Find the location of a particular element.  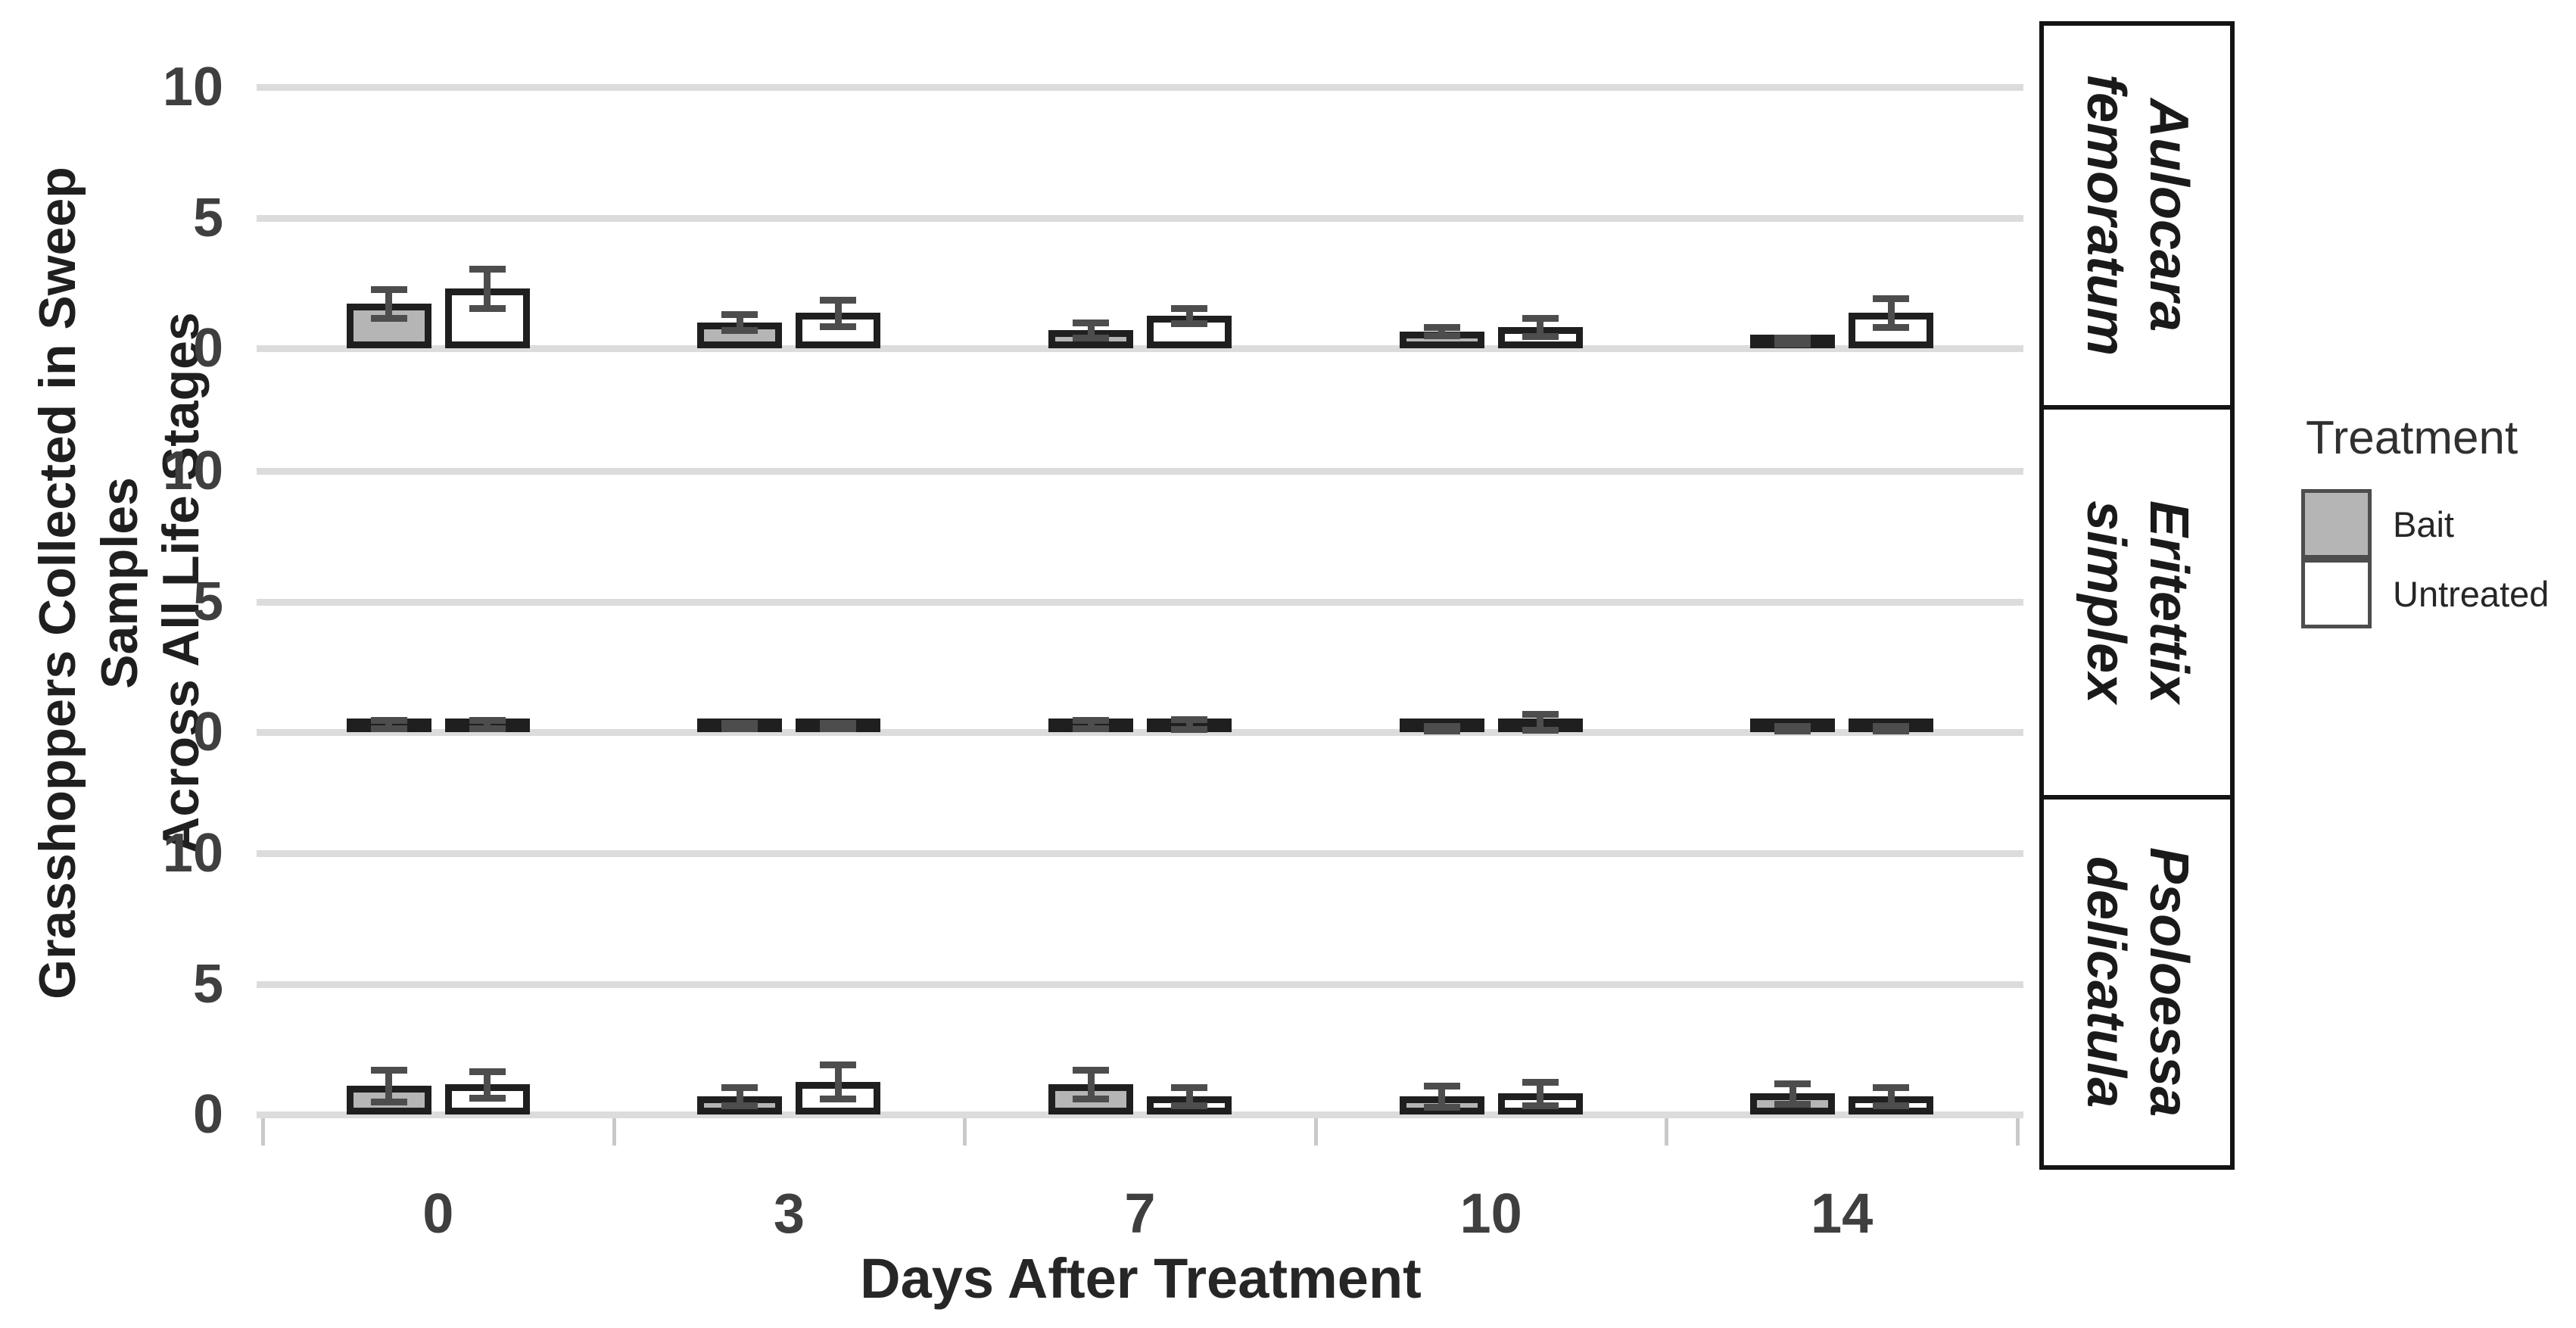

x-axis-title: Days After Treatment is located at coordinates (1141, 1278).